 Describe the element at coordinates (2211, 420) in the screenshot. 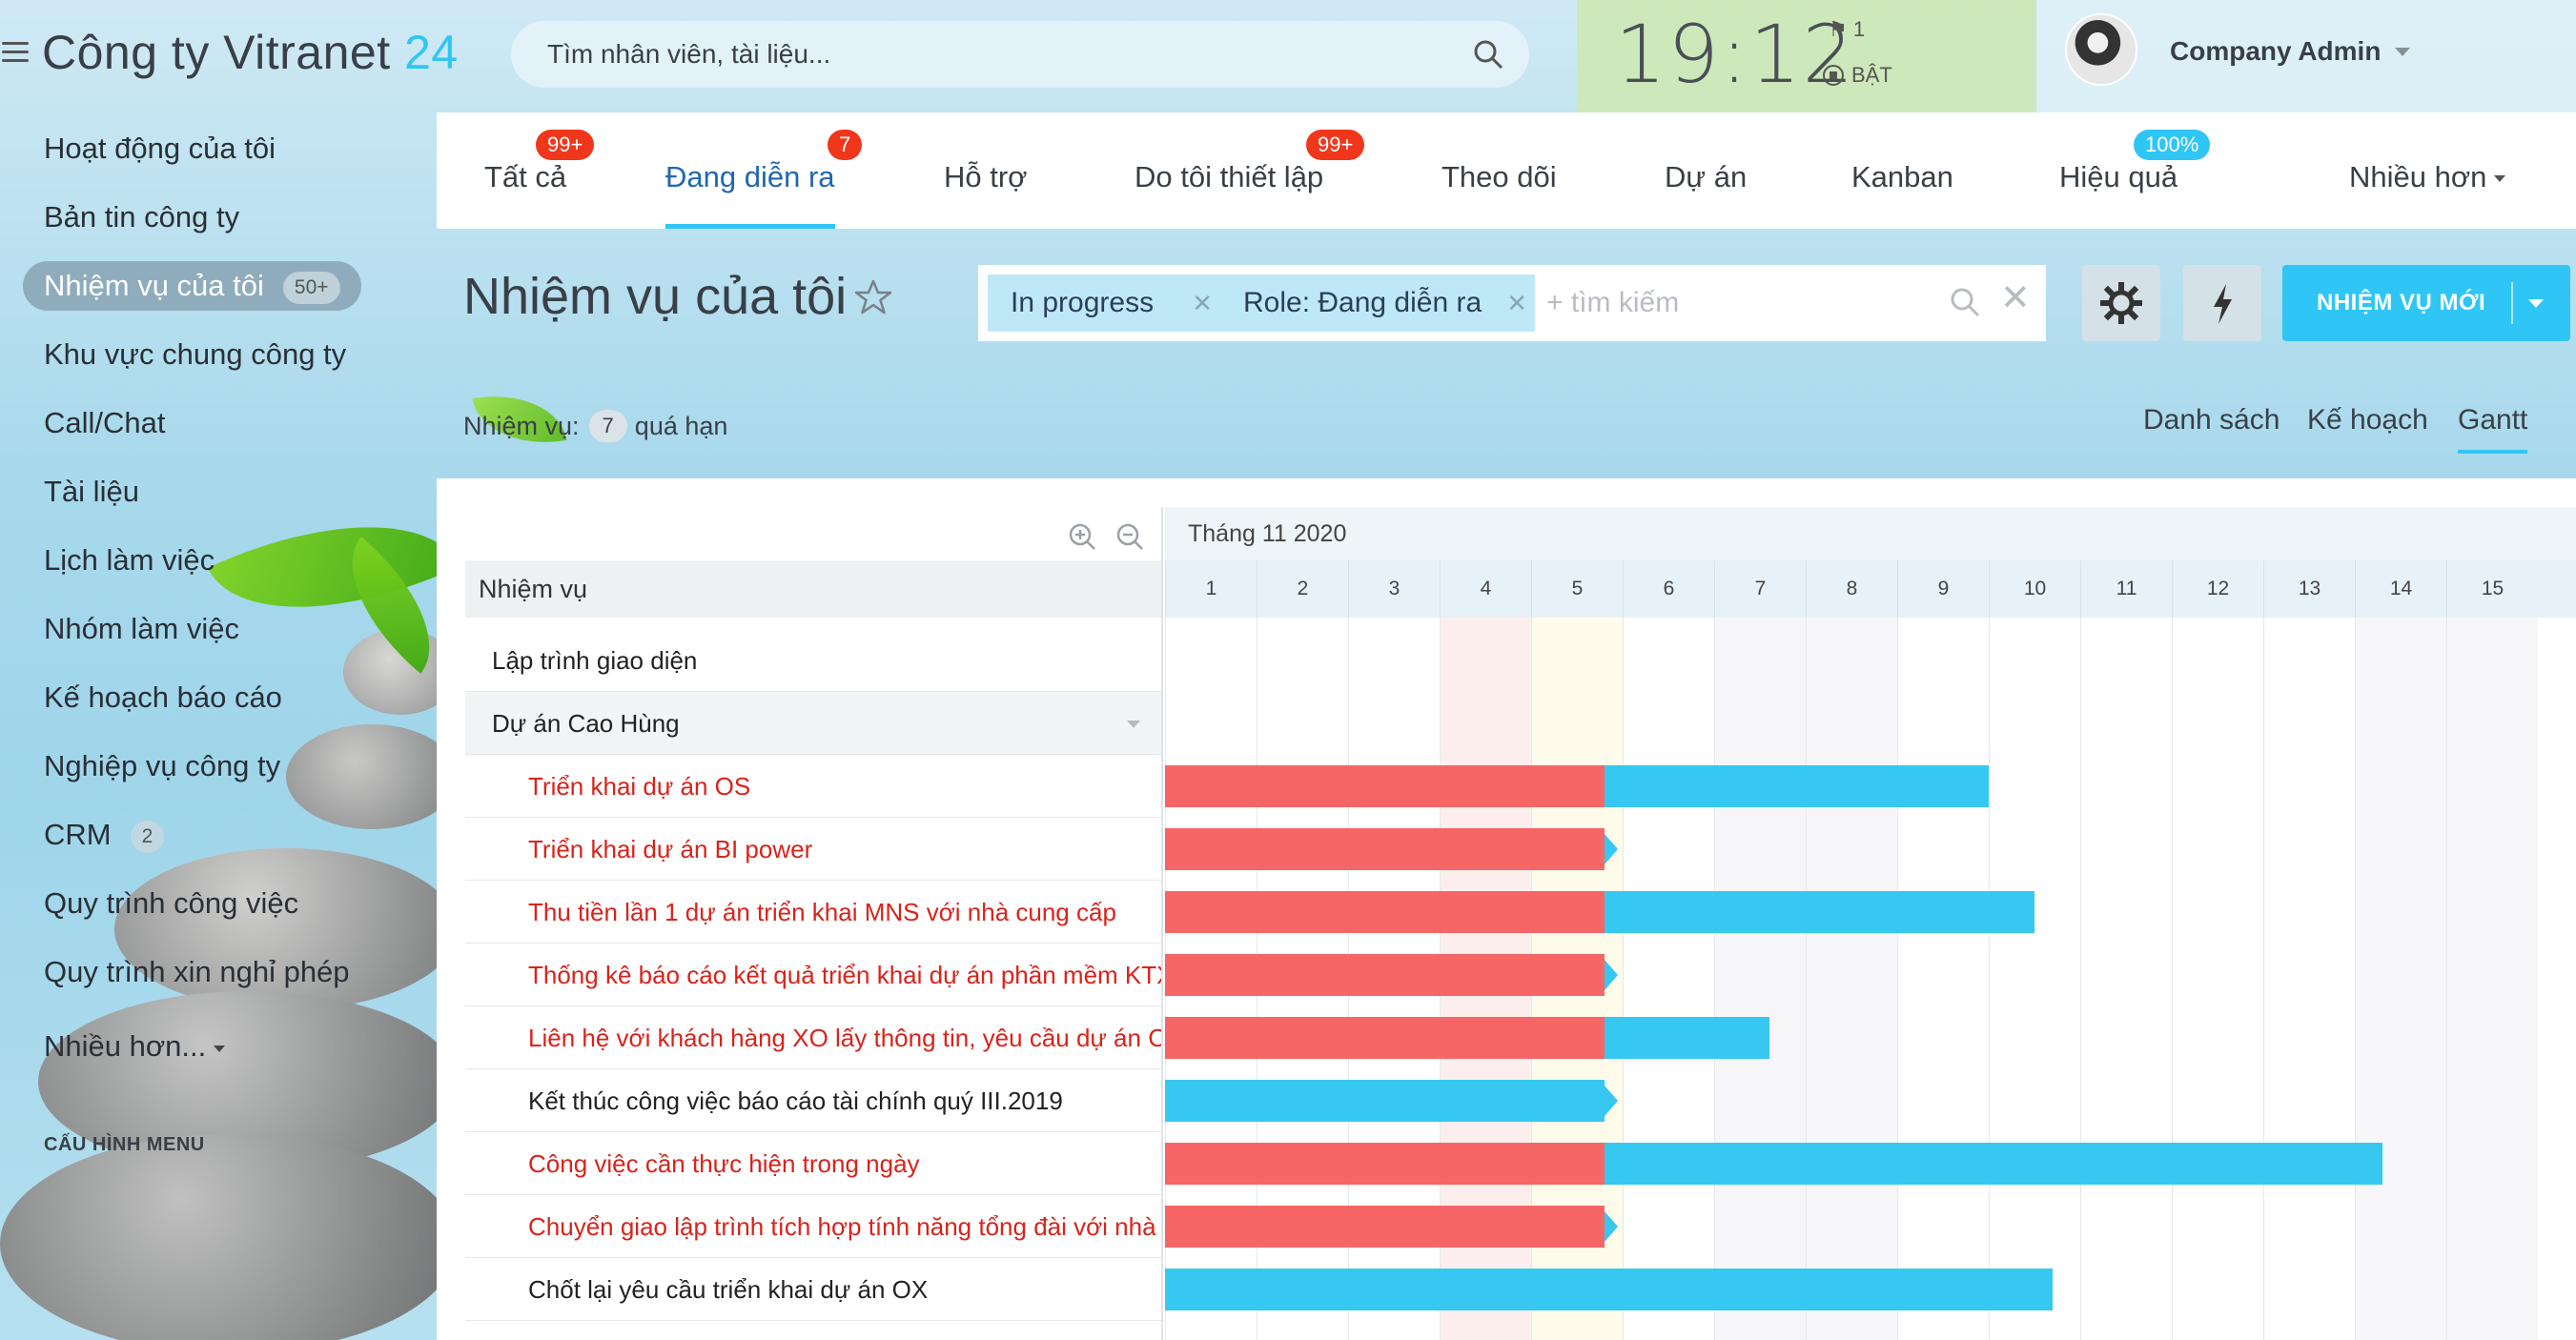

I see `view-list: Danh sách` at that location.